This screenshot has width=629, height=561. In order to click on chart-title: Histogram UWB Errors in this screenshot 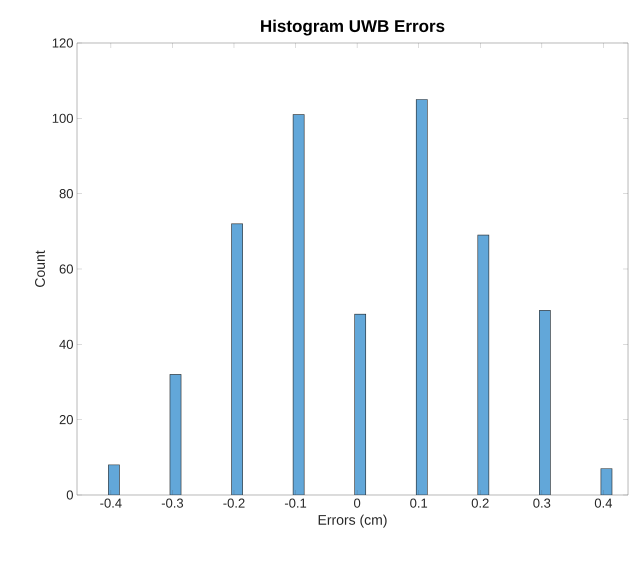, I will do `click(352, 28)`.